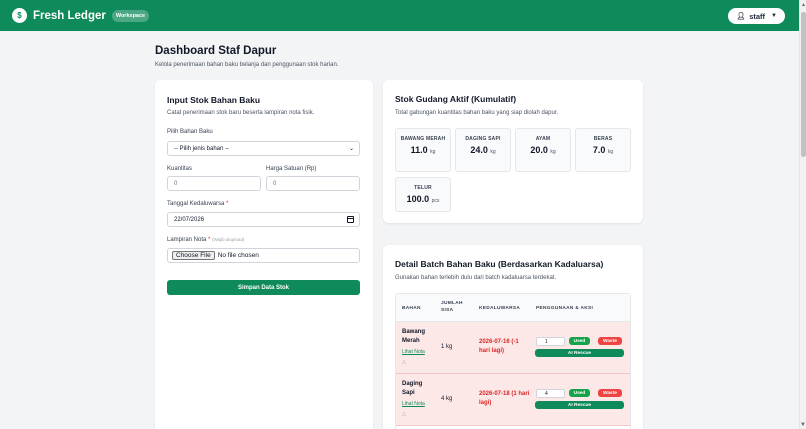 This screenshot has height=429, width=806. What do you see at coordinates (803, 425) in the screenshot?
I see `scroll-down-icon: ▼` at bounding box center [803, 425].